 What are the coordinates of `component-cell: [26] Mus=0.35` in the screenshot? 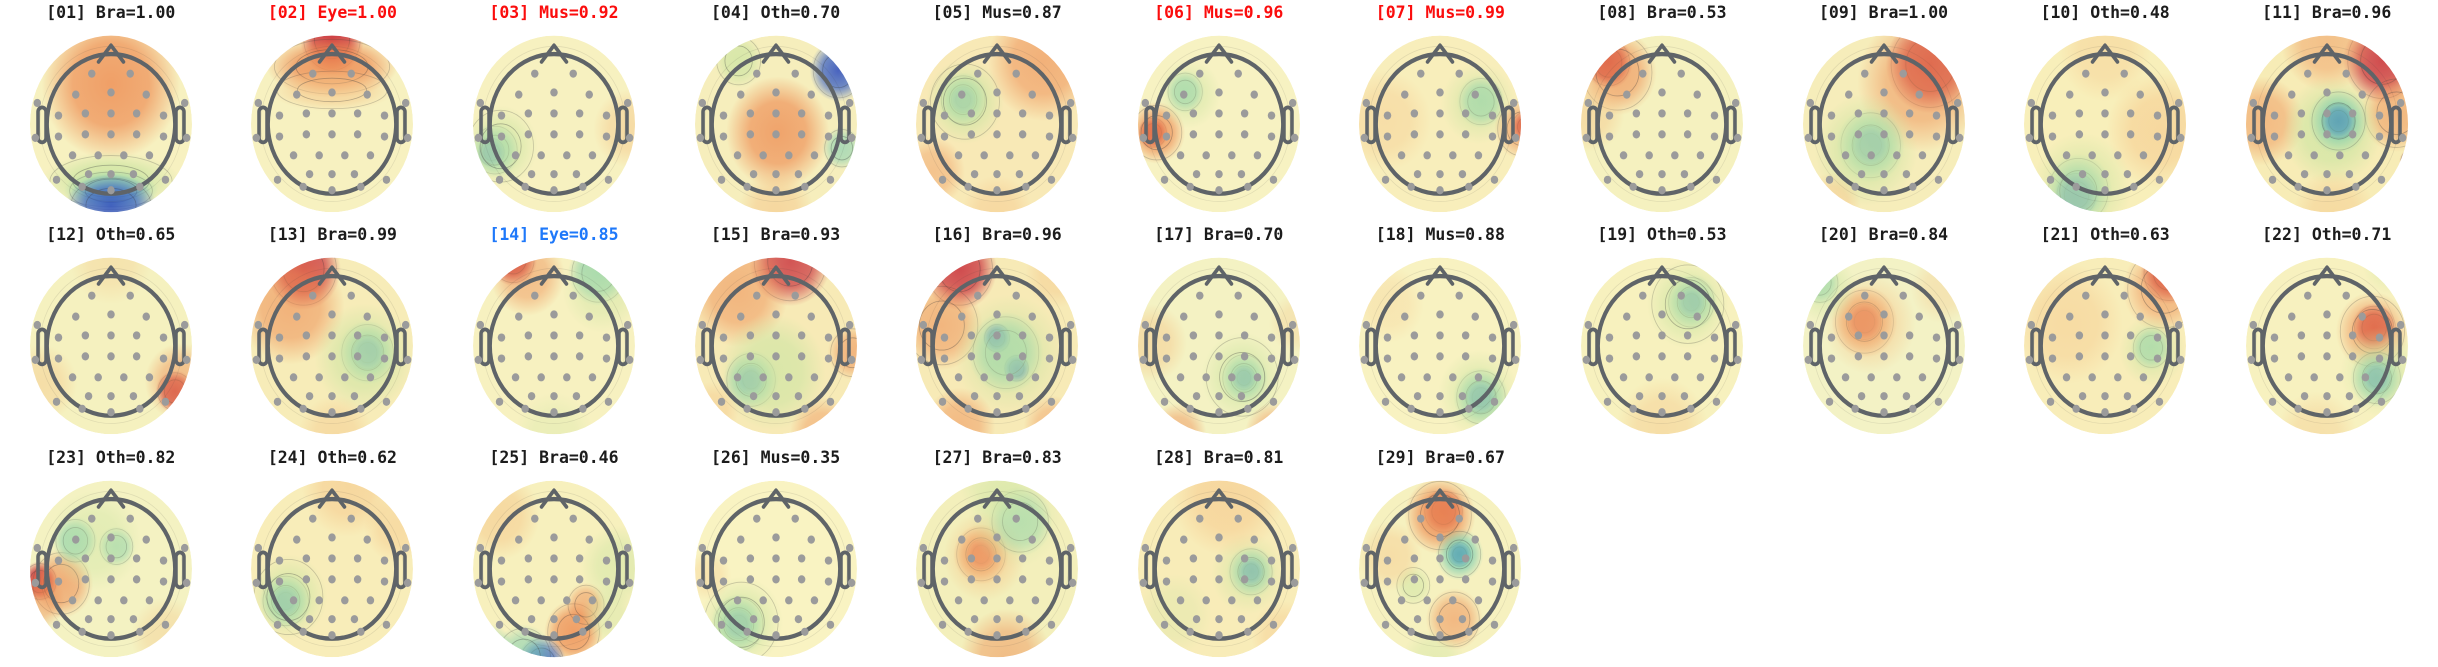 It's located at (776, 556).